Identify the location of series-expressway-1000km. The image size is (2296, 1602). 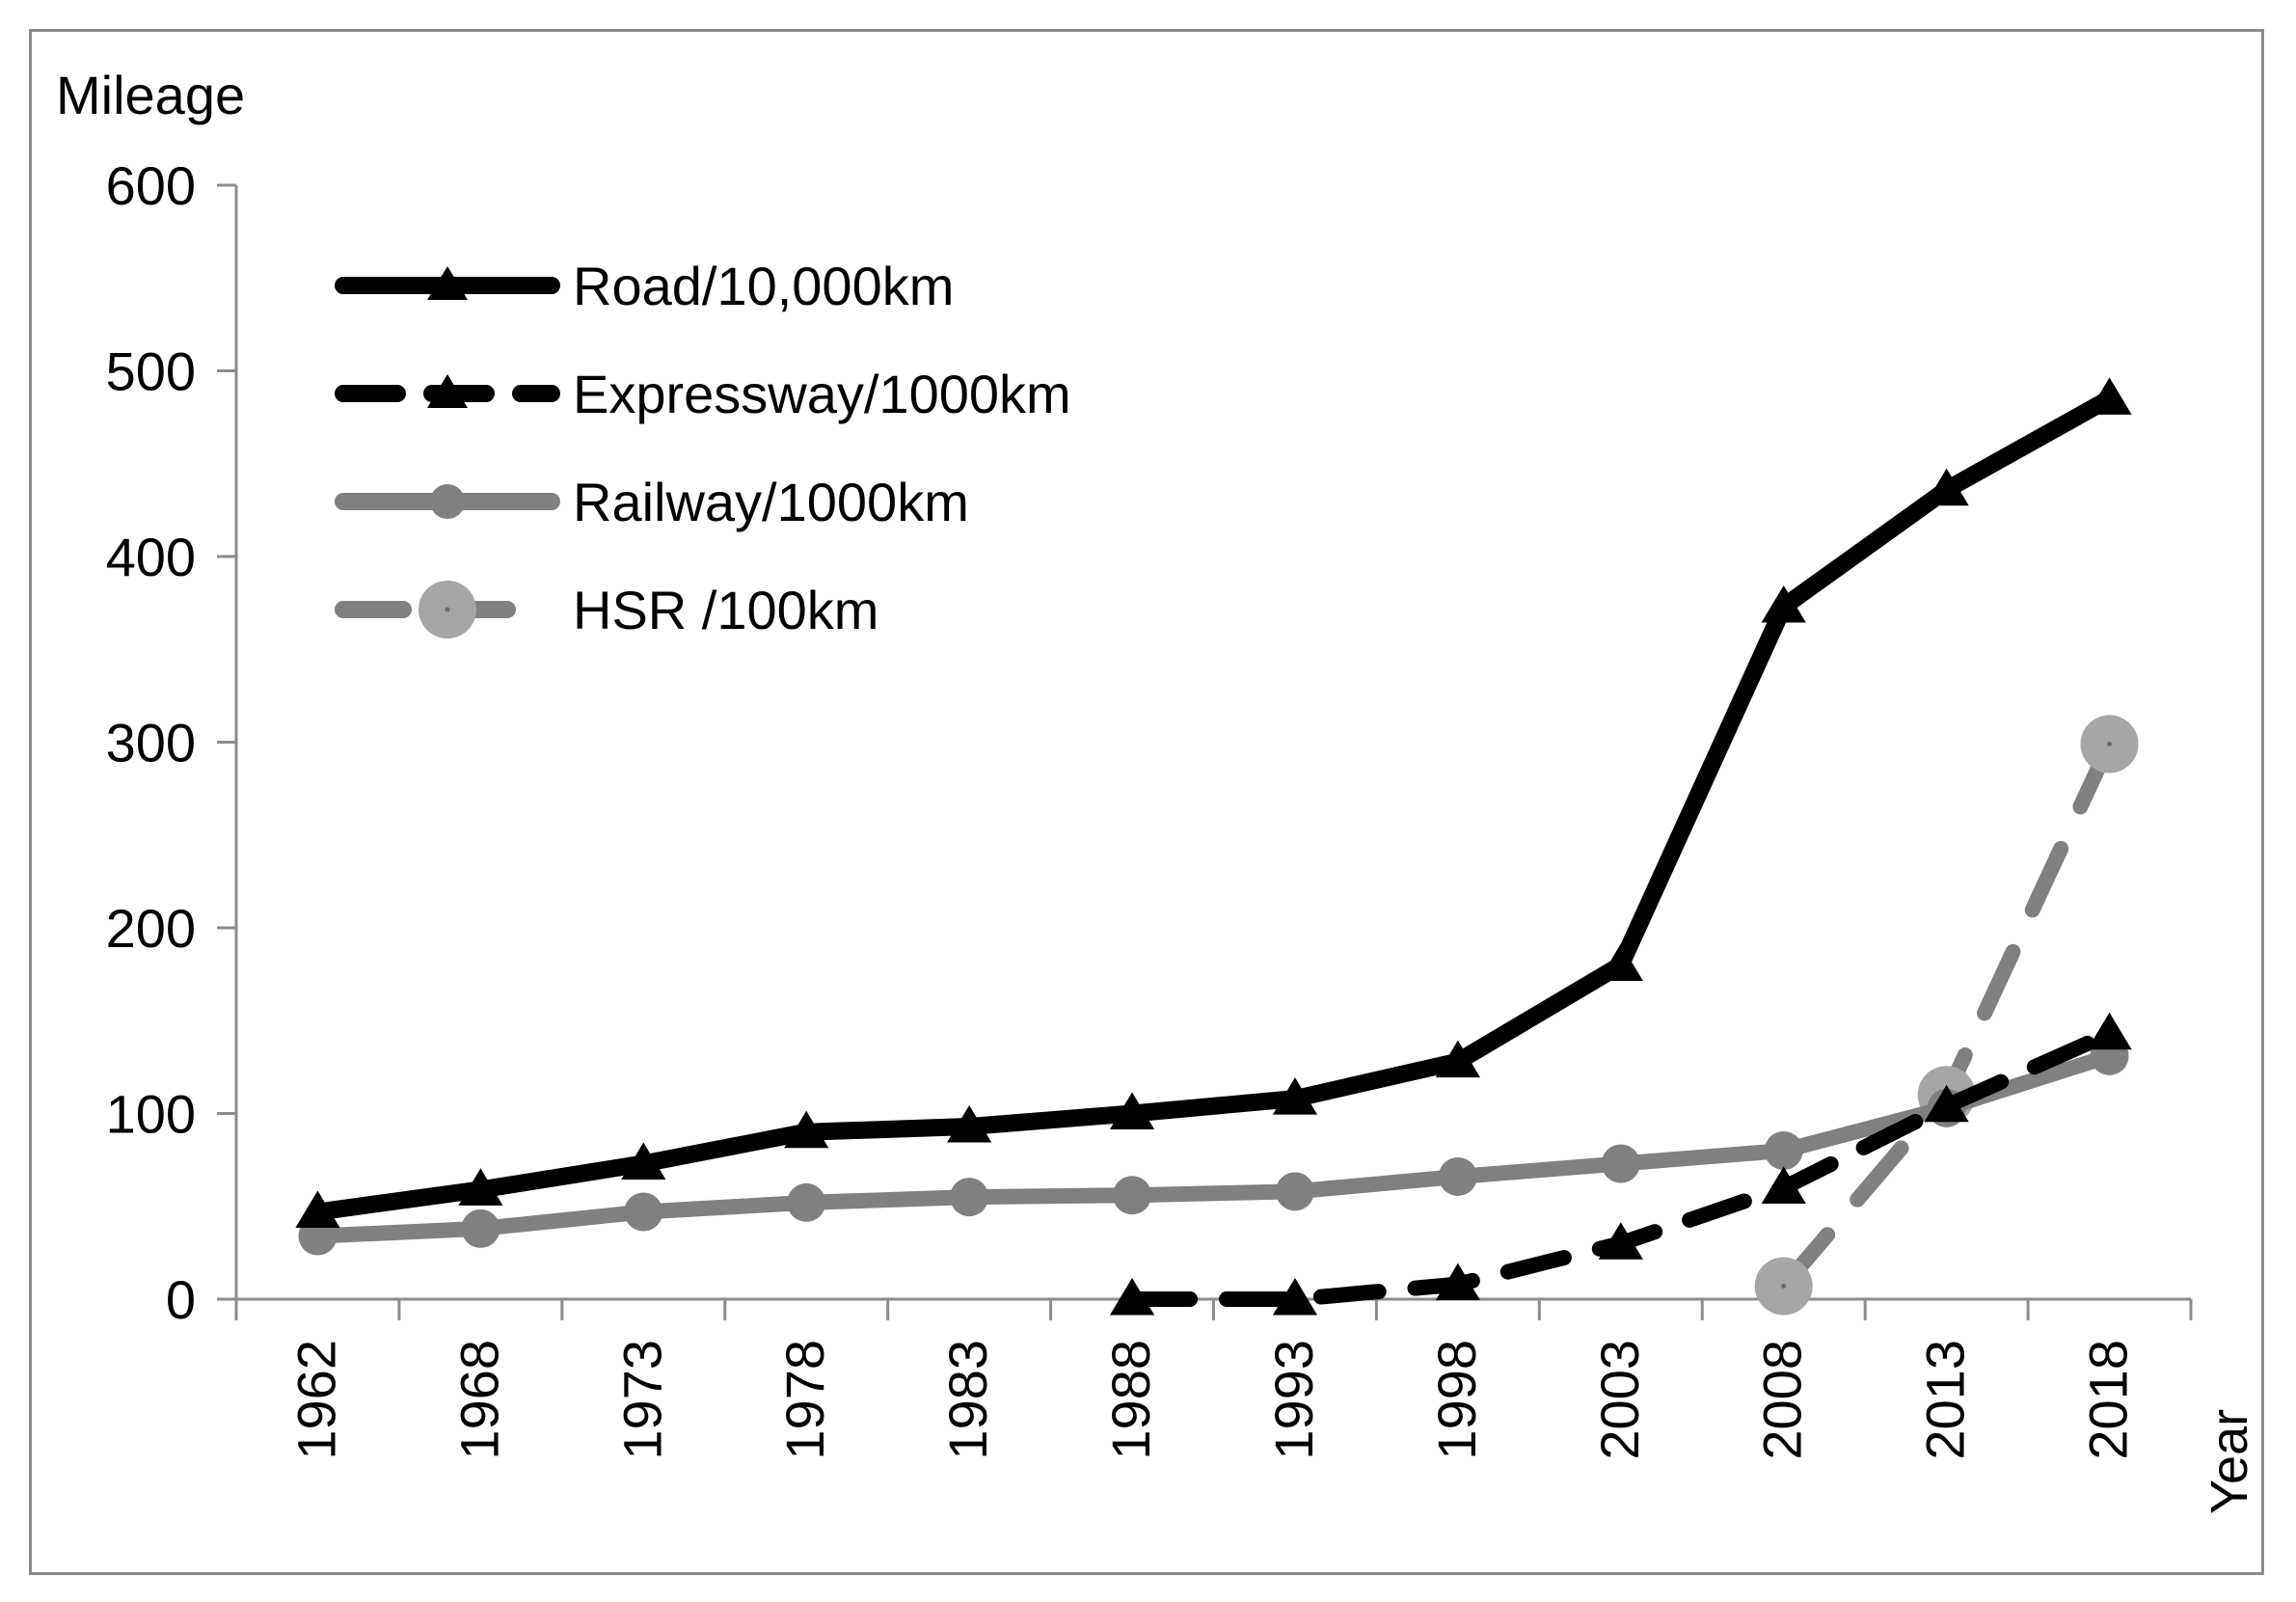
(1620, 1164).